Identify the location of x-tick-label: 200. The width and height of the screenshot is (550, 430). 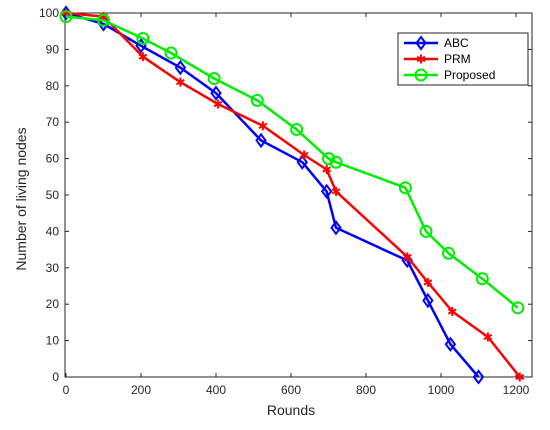
(141, 390).